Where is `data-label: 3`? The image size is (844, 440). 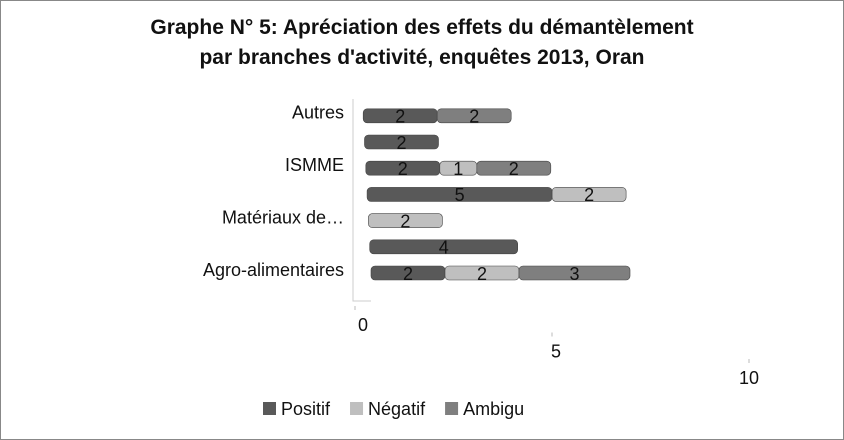
data-label: 3 is located at coordinates (574, 274).